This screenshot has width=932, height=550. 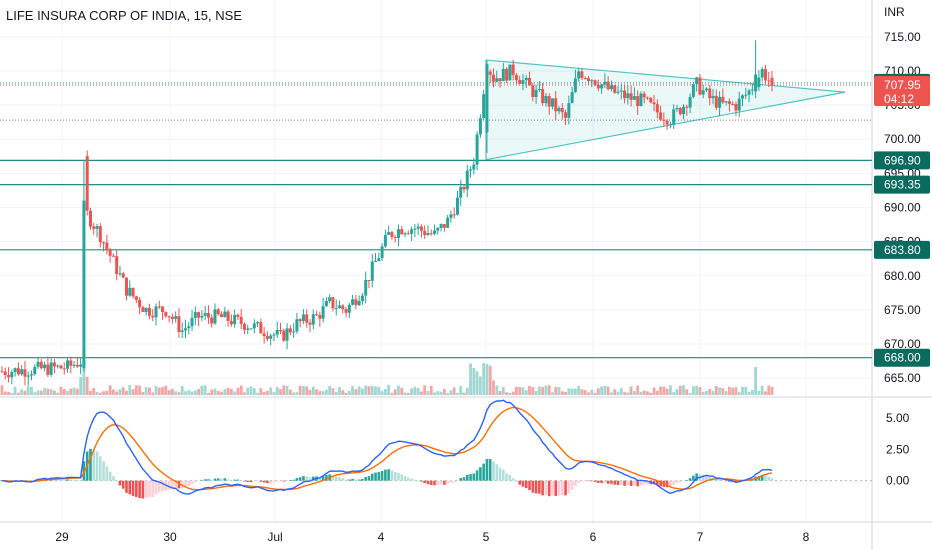 What do you see at coordinates (62, 537) in the screenshot?
I see `time-tick-label: 29` at bounding box center [62, 537].